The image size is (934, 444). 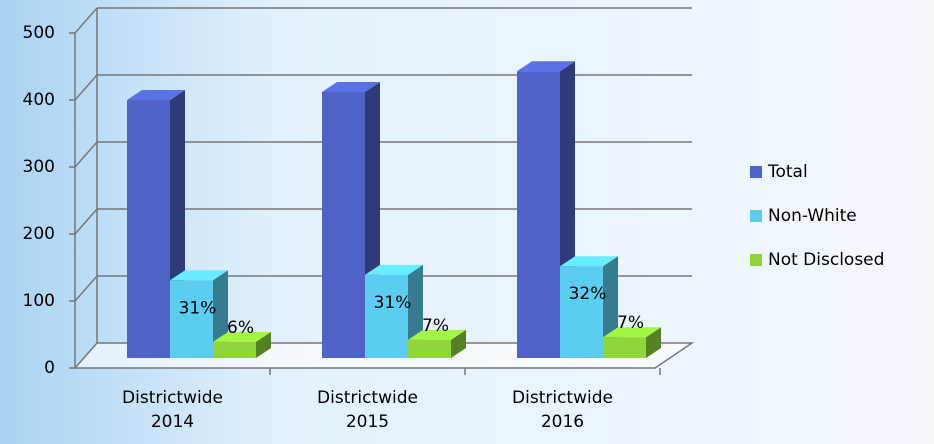 I want to click on x-tick-line: 2015, so click(x=367, y=422).